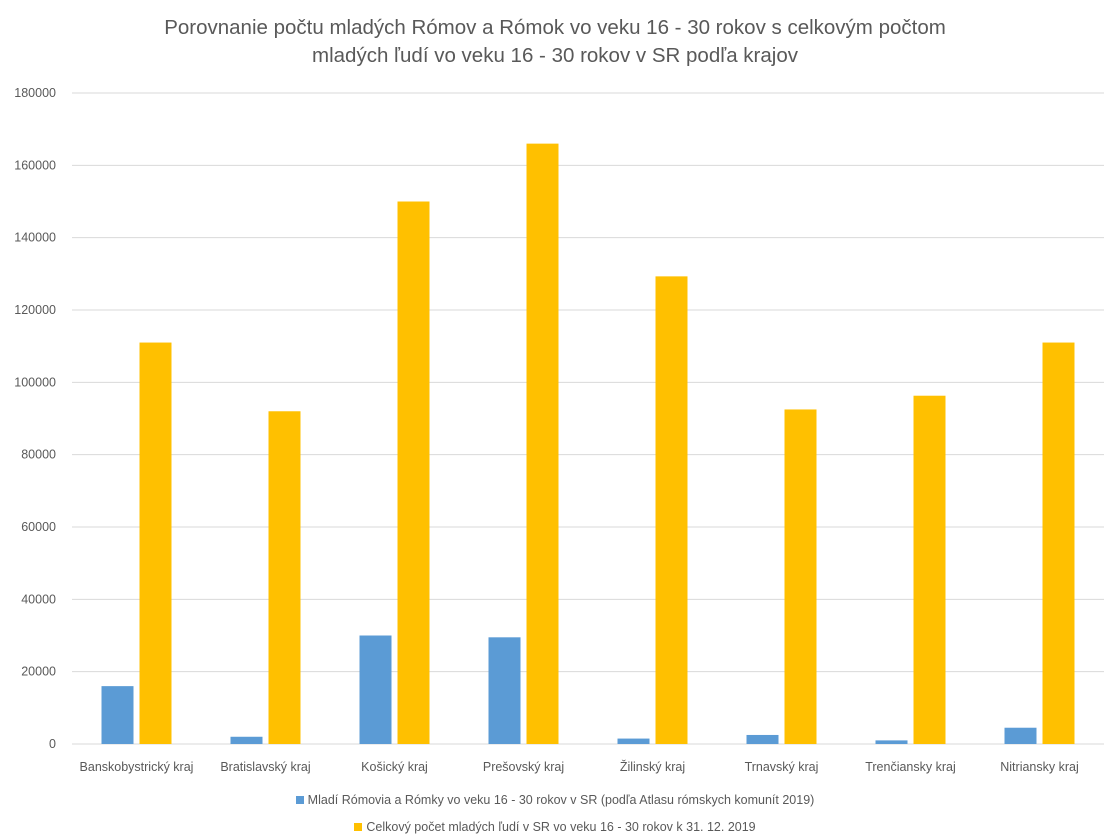  Describe the element at coordinates (910, 767) in the screenshot. I see `x-tick-label-7: Trenčiansky kraj` at that location.